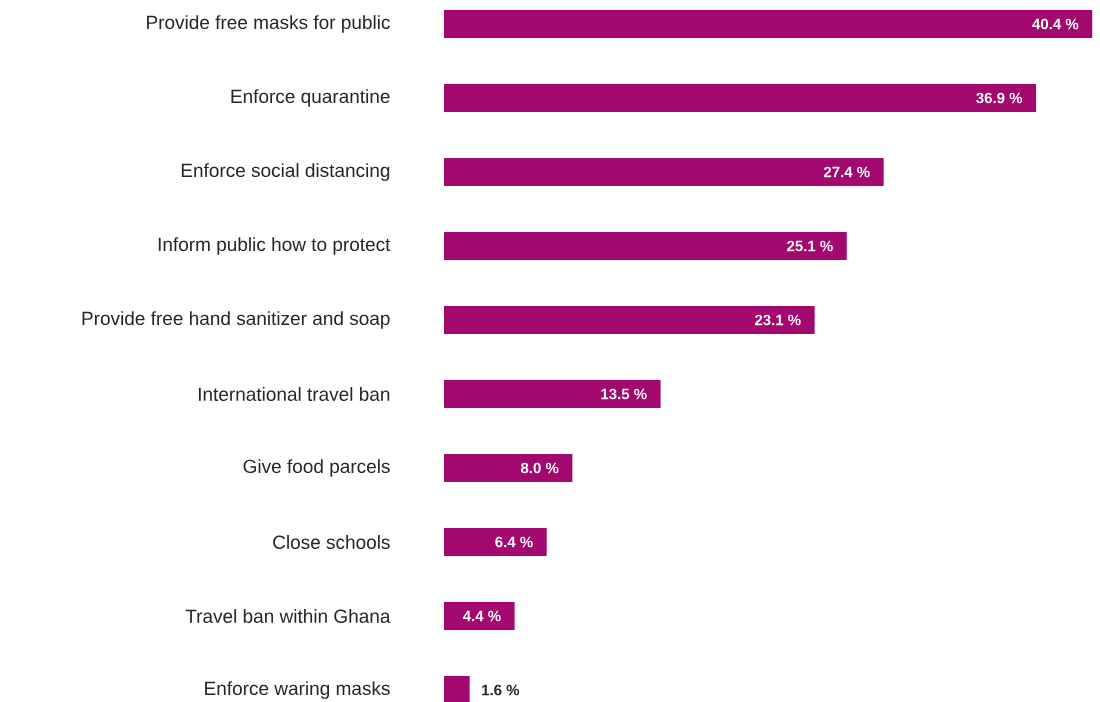  Describe the element at coordinates (777, 320) in the screenshot. I see `data-label: 23.1 %` at that location.